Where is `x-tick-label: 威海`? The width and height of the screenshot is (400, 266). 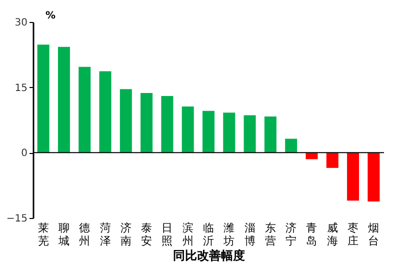 x-tick-label: 威海 is located at coordinates (332, 235).